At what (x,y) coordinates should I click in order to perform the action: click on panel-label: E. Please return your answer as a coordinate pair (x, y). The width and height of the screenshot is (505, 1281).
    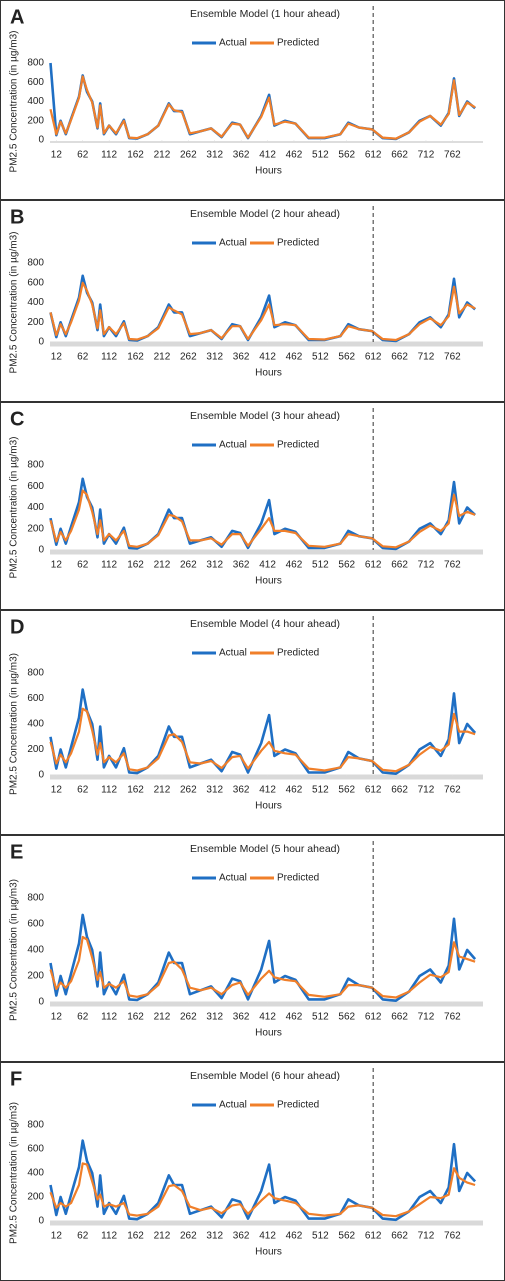
    Looking at the image, I should click on (16, 852).